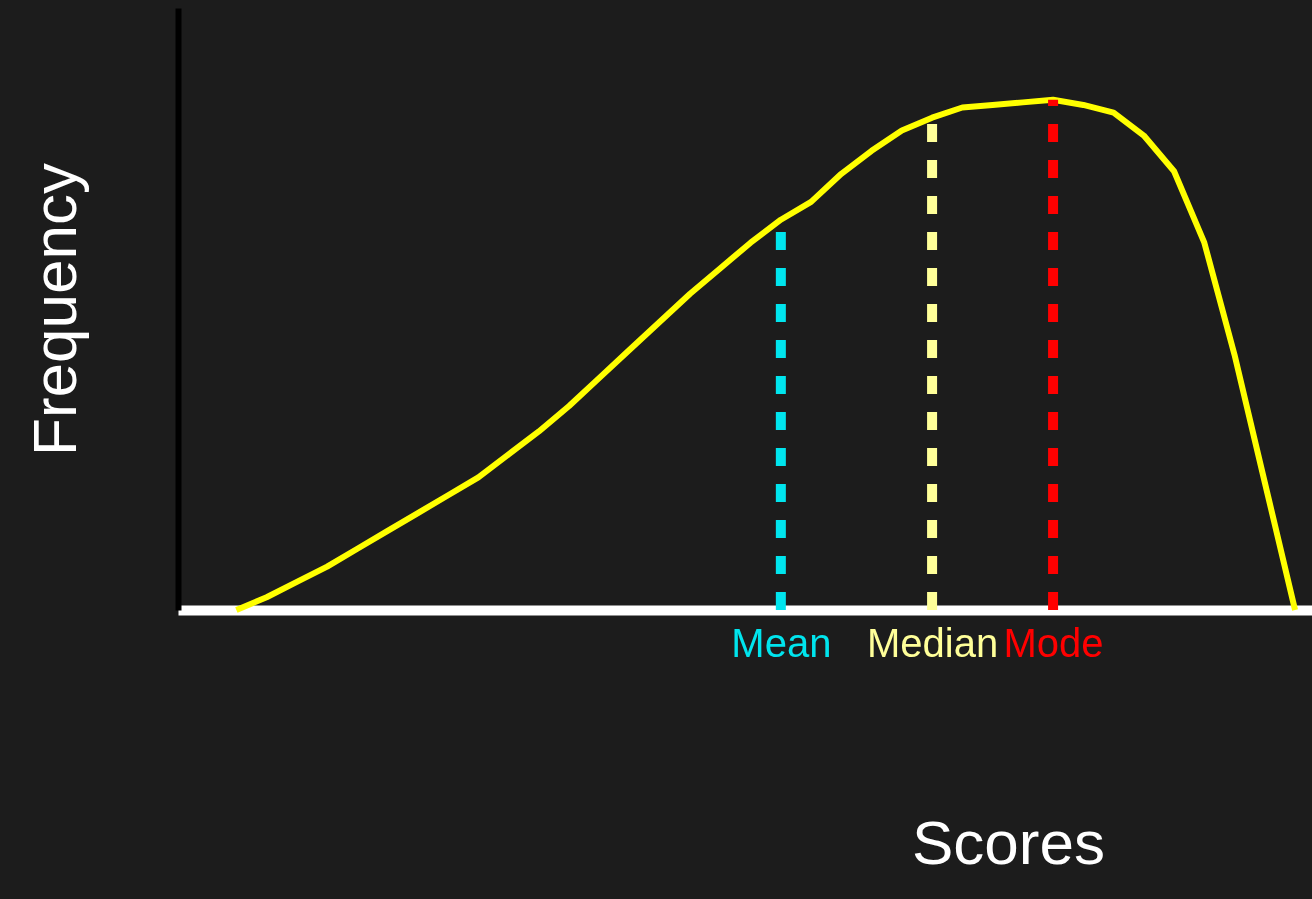  What do you see at coordinates (1008, 842) in the screenshot?
I see `x-axis-title: Scores` at bounding box center [1008, 842].